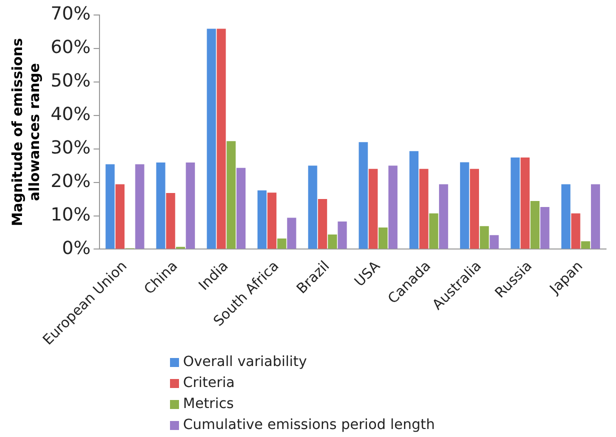 This screenshot has width=616, height=437. I want to click on y-axis-title: Magnitude of emissions allowances range, so click(26, 132).